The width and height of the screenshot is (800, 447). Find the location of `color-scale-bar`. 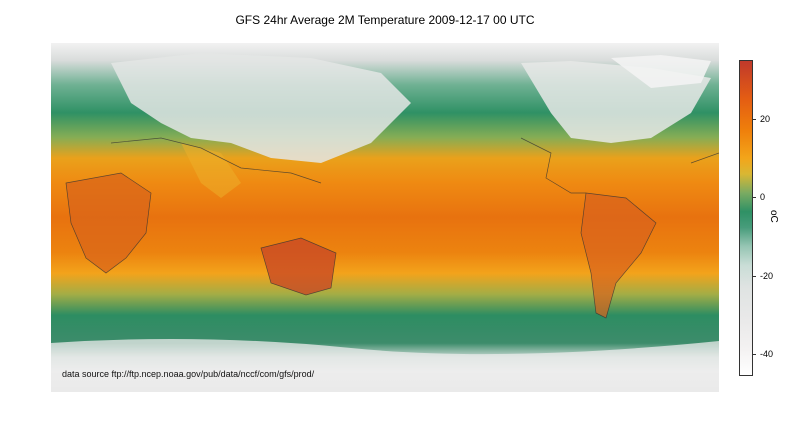

color-scale-bar is located at coordinates (746, 218).